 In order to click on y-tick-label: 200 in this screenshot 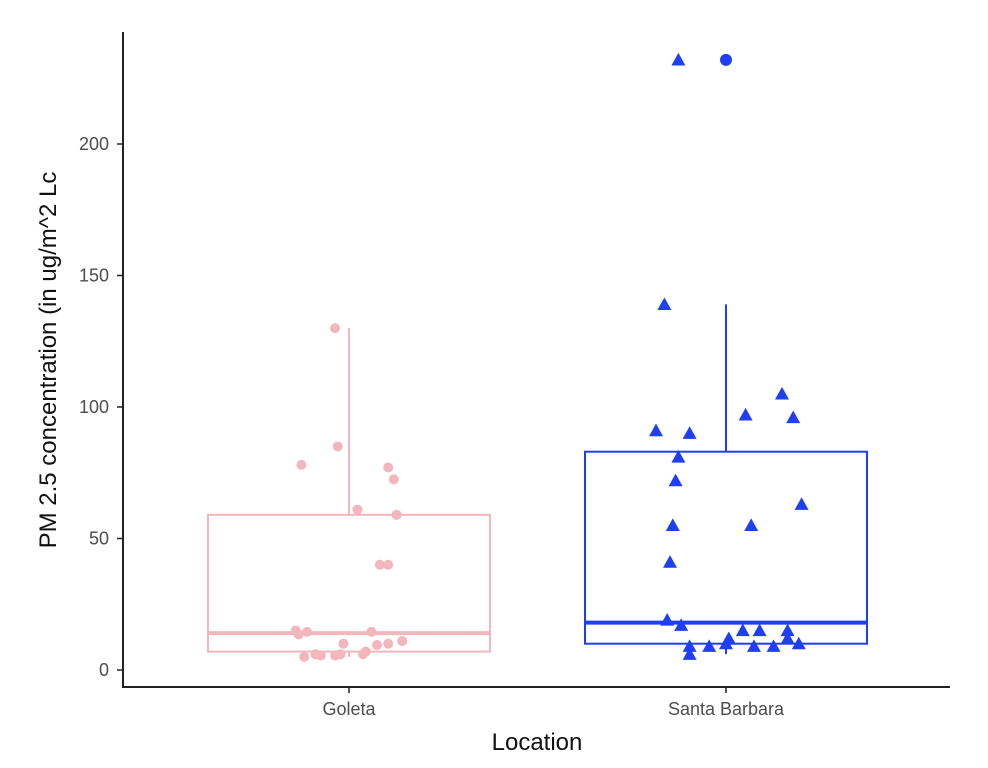, I will do `click(94, 144)`.